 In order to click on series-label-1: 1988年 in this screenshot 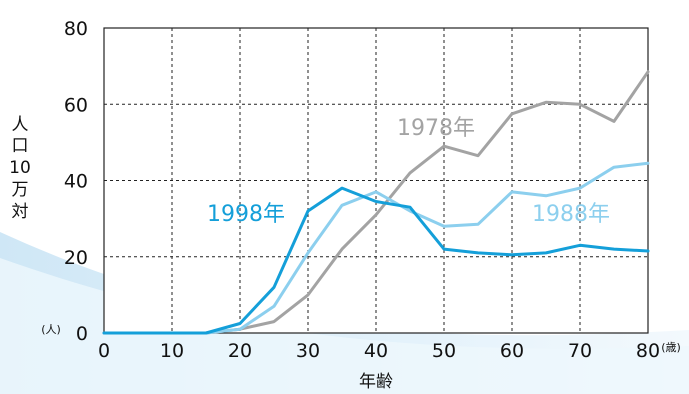, I will do `click(571, 214)`.